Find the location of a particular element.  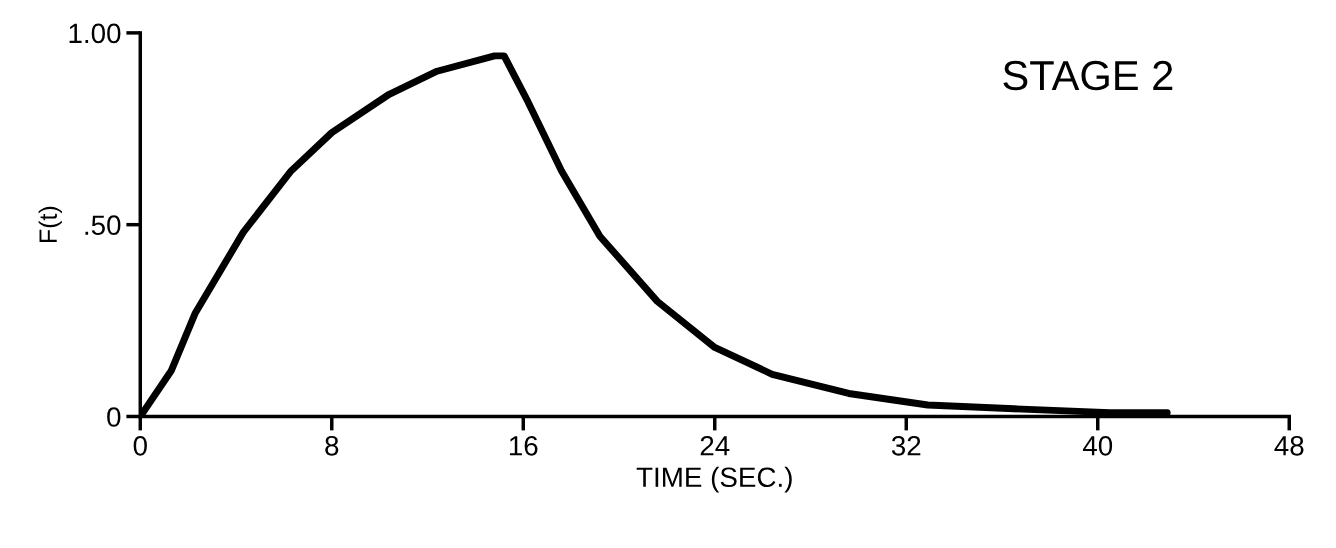

annotation: STAGE 2 is located at coordinates (1088, 75).